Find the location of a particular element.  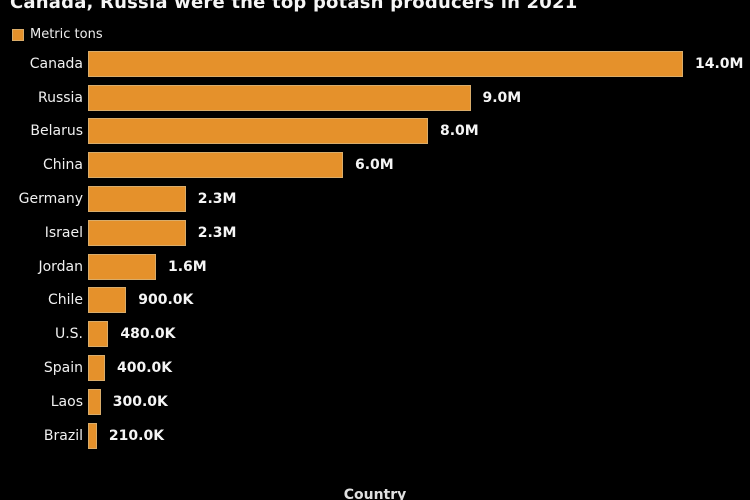

category-label: China is located at coordinates (63, 165).